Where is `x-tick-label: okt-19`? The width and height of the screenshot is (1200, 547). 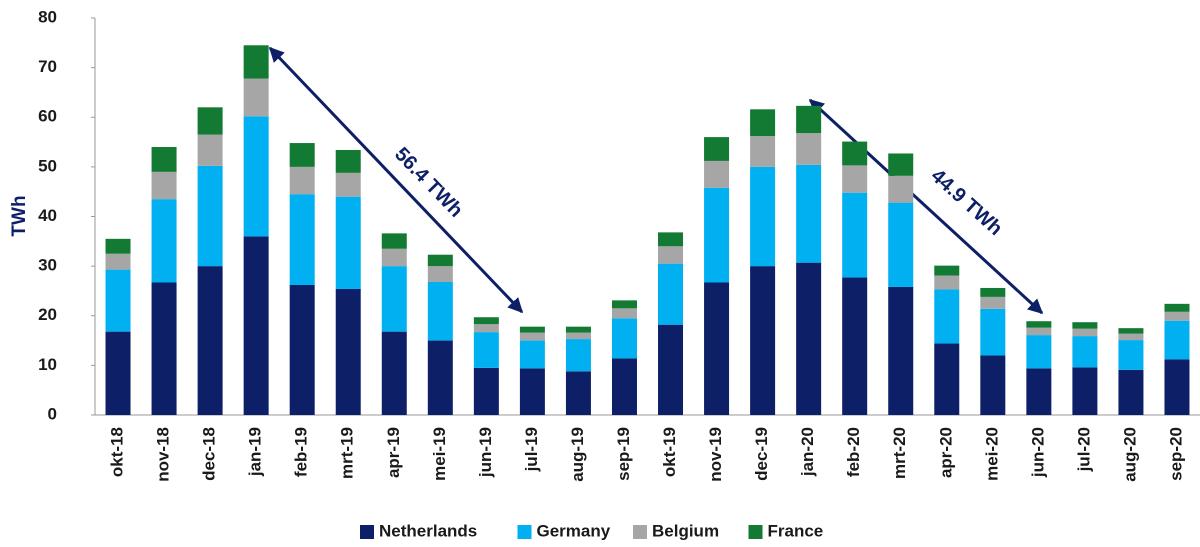 x-tick-label: okt-19 is located at coordinates (669, 452).